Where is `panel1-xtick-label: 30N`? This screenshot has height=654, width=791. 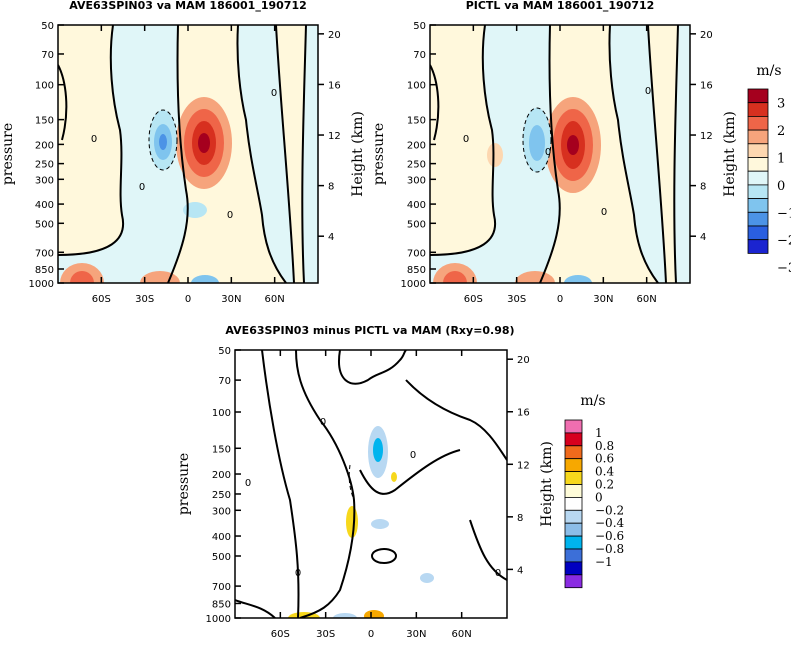
panel1-xtick-label: 30N is located at coordinates (231, 299).